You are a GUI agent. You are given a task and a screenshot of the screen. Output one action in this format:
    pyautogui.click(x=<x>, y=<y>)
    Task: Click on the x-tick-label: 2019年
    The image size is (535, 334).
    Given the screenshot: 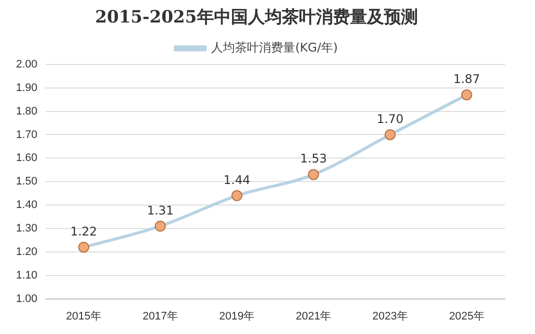 What is the action you would take?
    pyautogui.click(x=237, y=316)
    